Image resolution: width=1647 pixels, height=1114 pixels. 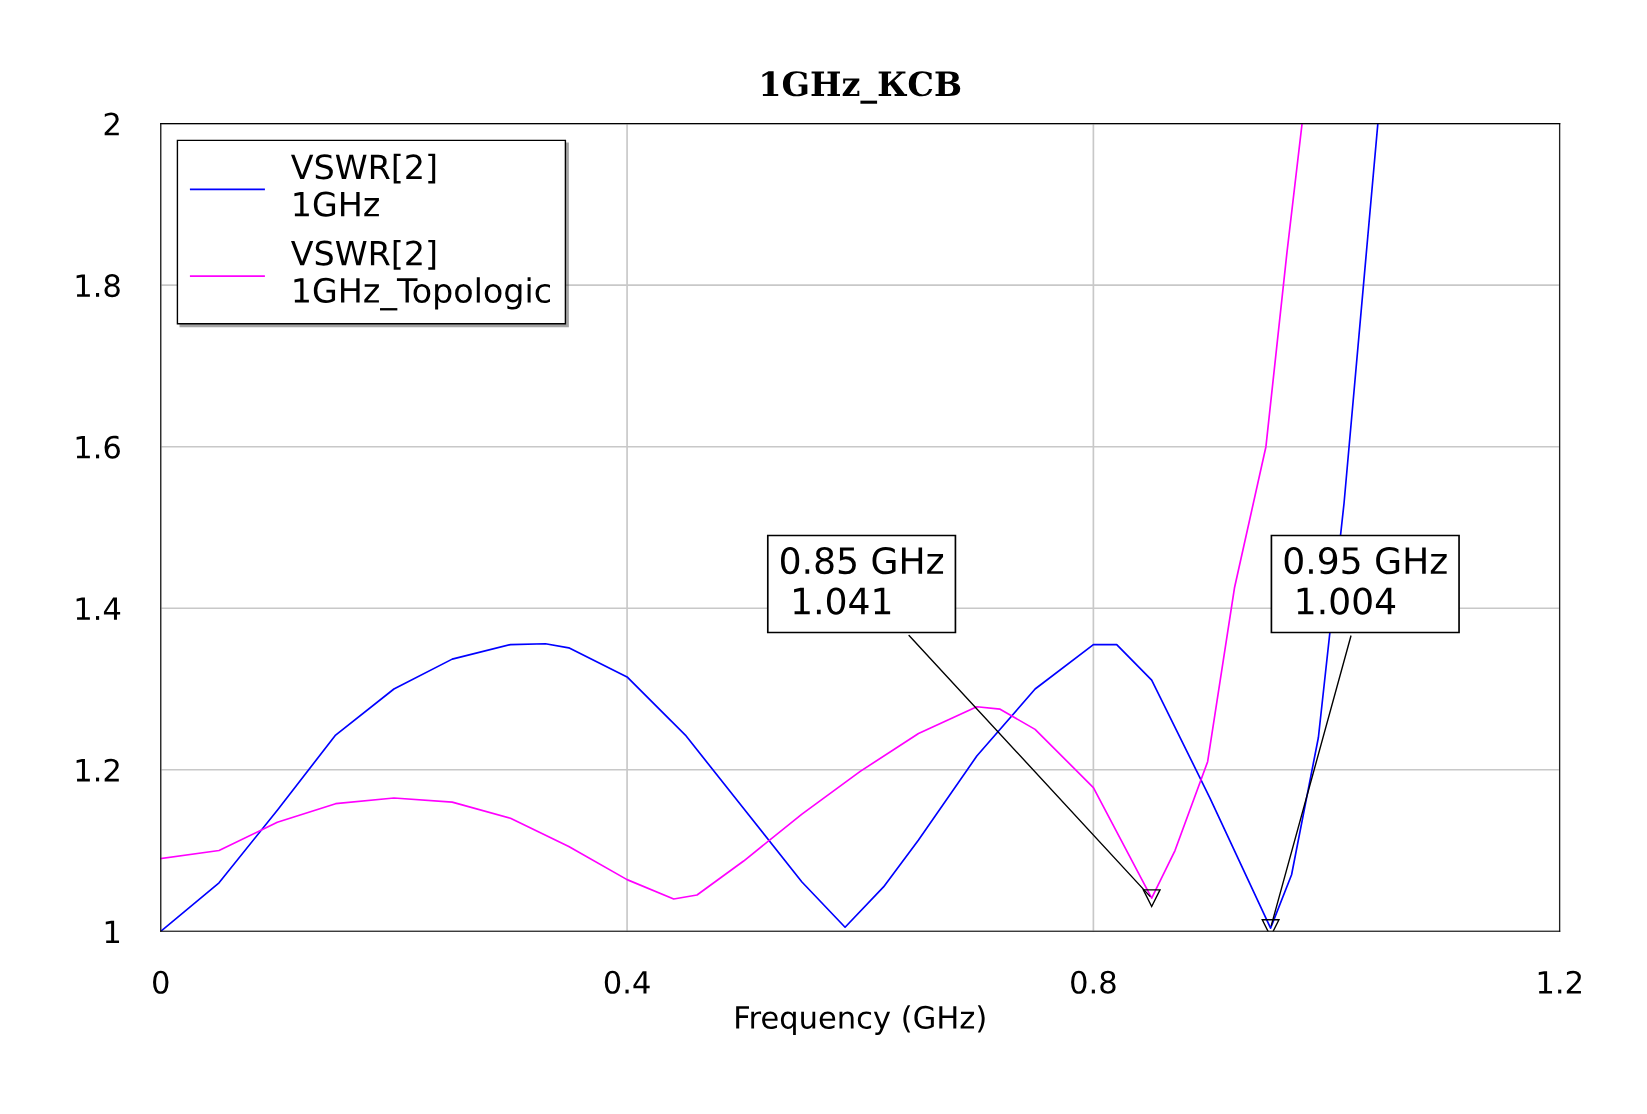 I want to click on y-tick-label: 2, so click(x=111, y=124).